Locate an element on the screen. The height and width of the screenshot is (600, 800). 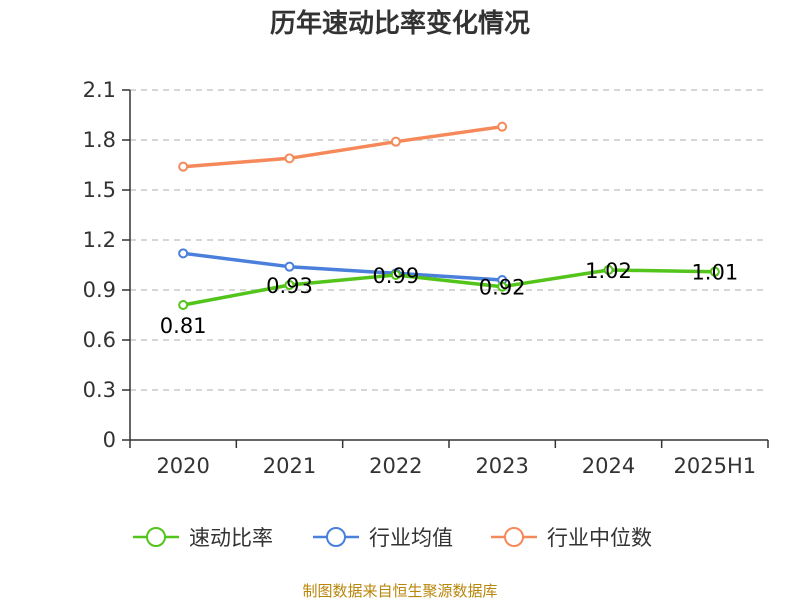
legend-label: 速动比率 is located at coordinates (231, 538).